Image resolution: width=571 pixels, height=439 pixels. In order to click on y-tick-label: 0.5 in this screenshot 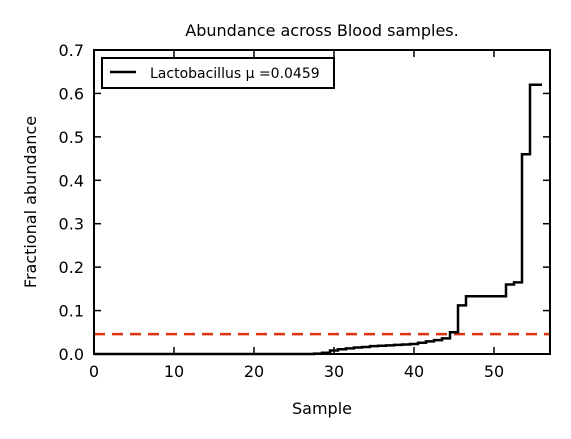, I will do `click(71, 137)`.